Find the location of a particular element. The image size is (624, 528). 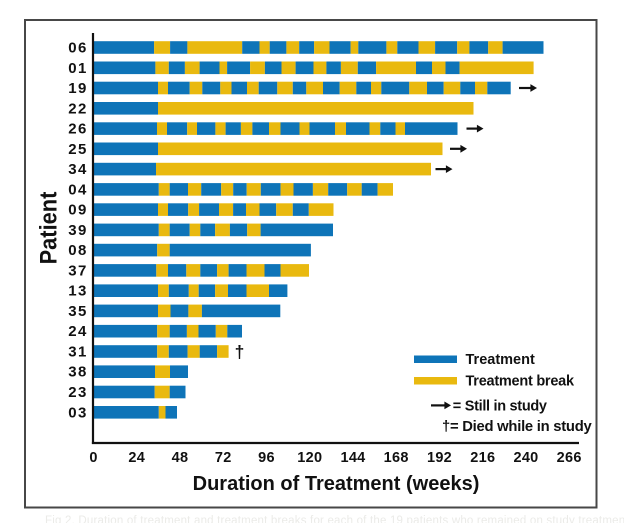

svg-text: 266 is located at coordinates (569, 458).